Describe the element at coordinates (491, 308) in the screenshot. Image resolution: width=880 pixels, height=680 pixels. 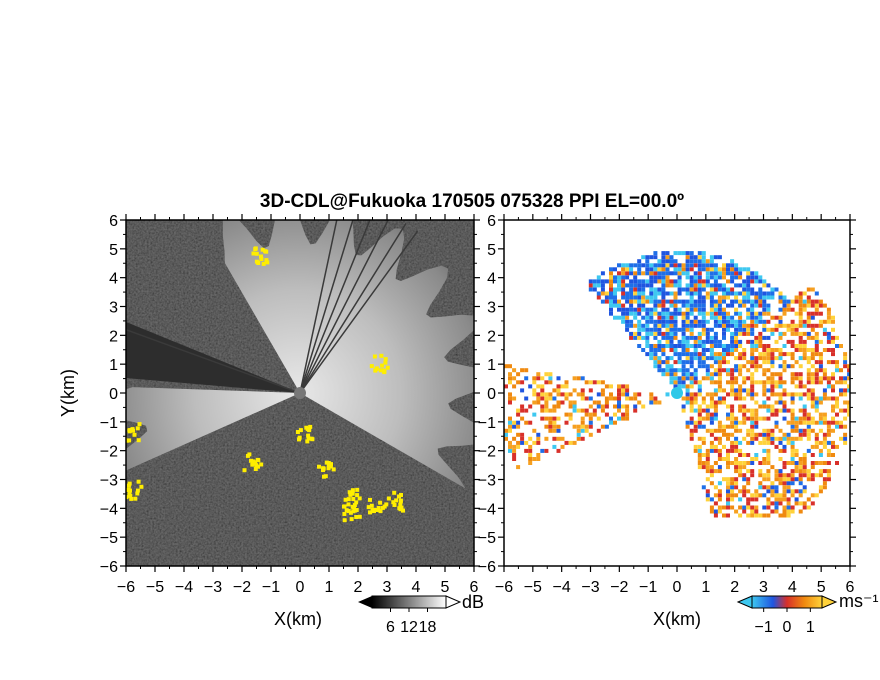
I see `ytick-label: 3` at that location.